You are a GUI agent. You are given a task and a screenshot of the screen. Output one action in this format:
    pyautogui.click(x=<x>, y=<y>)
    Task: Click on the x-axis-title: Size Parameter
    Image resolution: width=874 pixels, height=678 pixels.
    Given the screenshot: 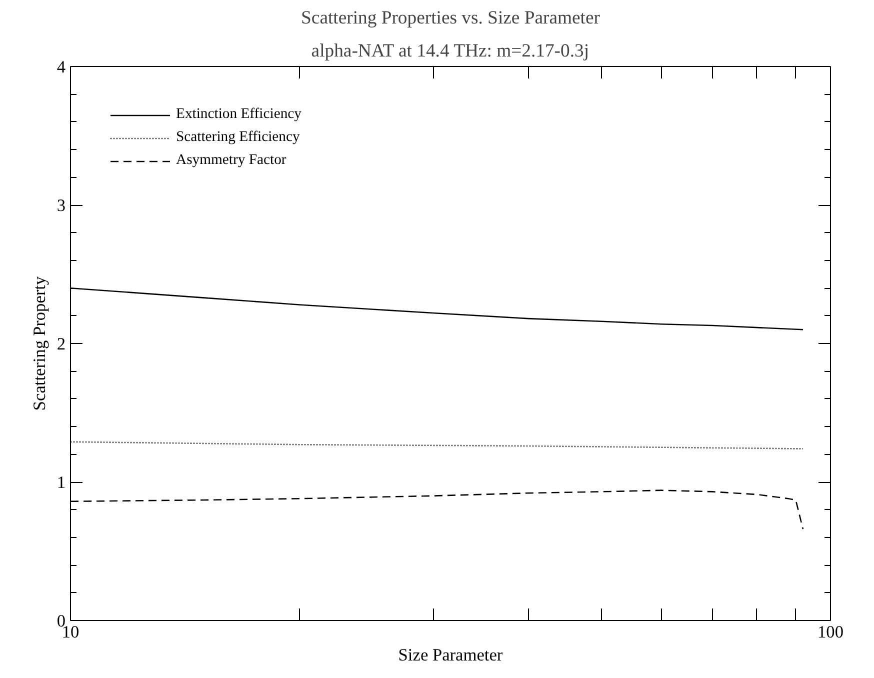 What is the action you would take?
    pyautogui.click(x=450, y=655)
    